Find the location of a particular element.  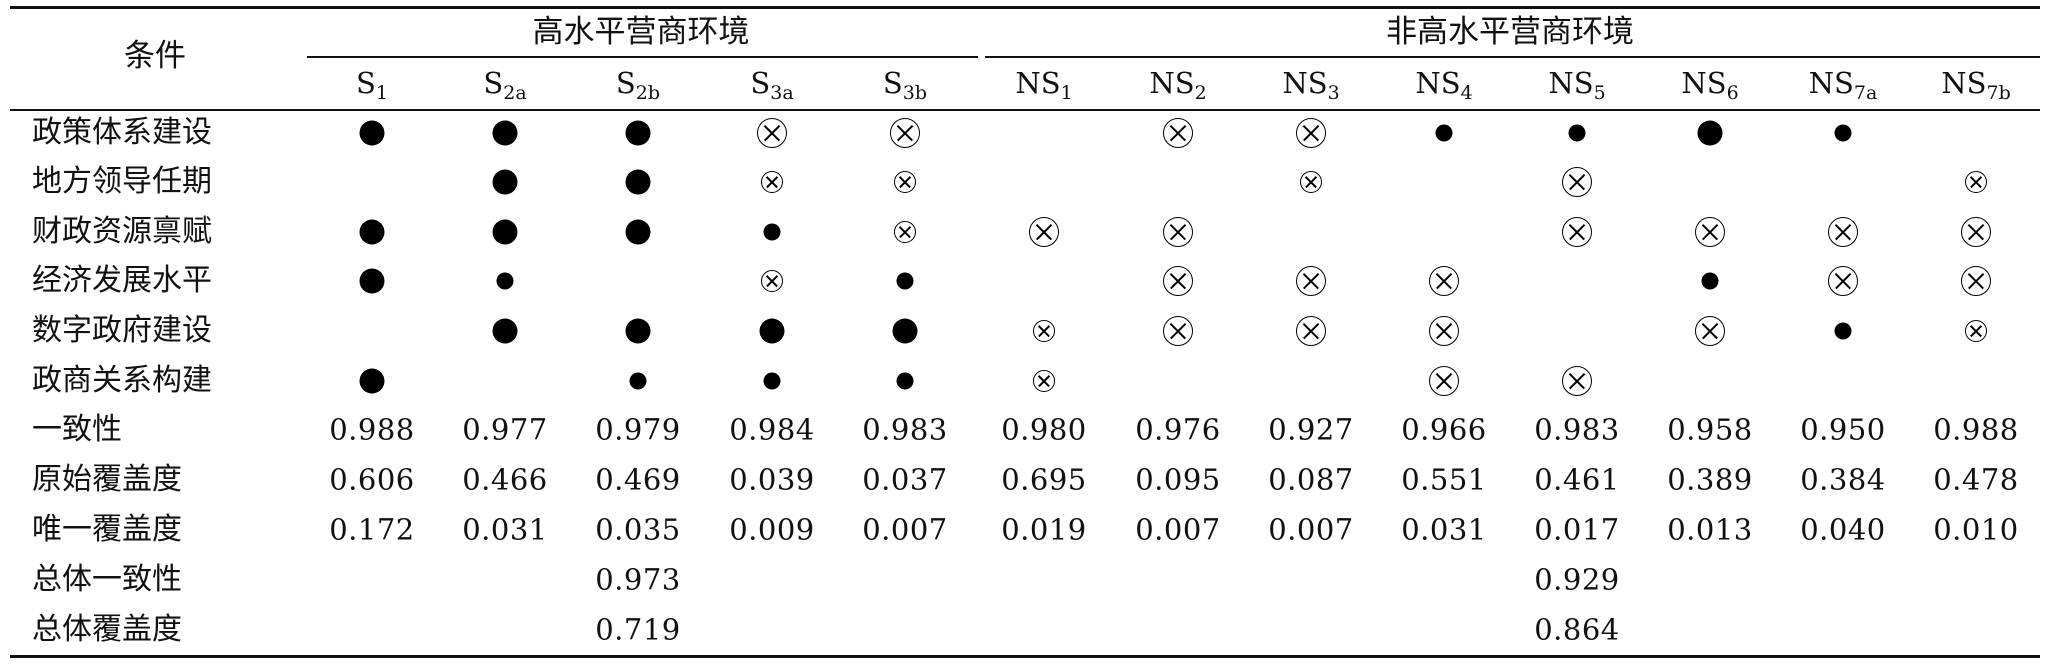

table-cell-value: 0.039 is located at coordinates (772, 479).